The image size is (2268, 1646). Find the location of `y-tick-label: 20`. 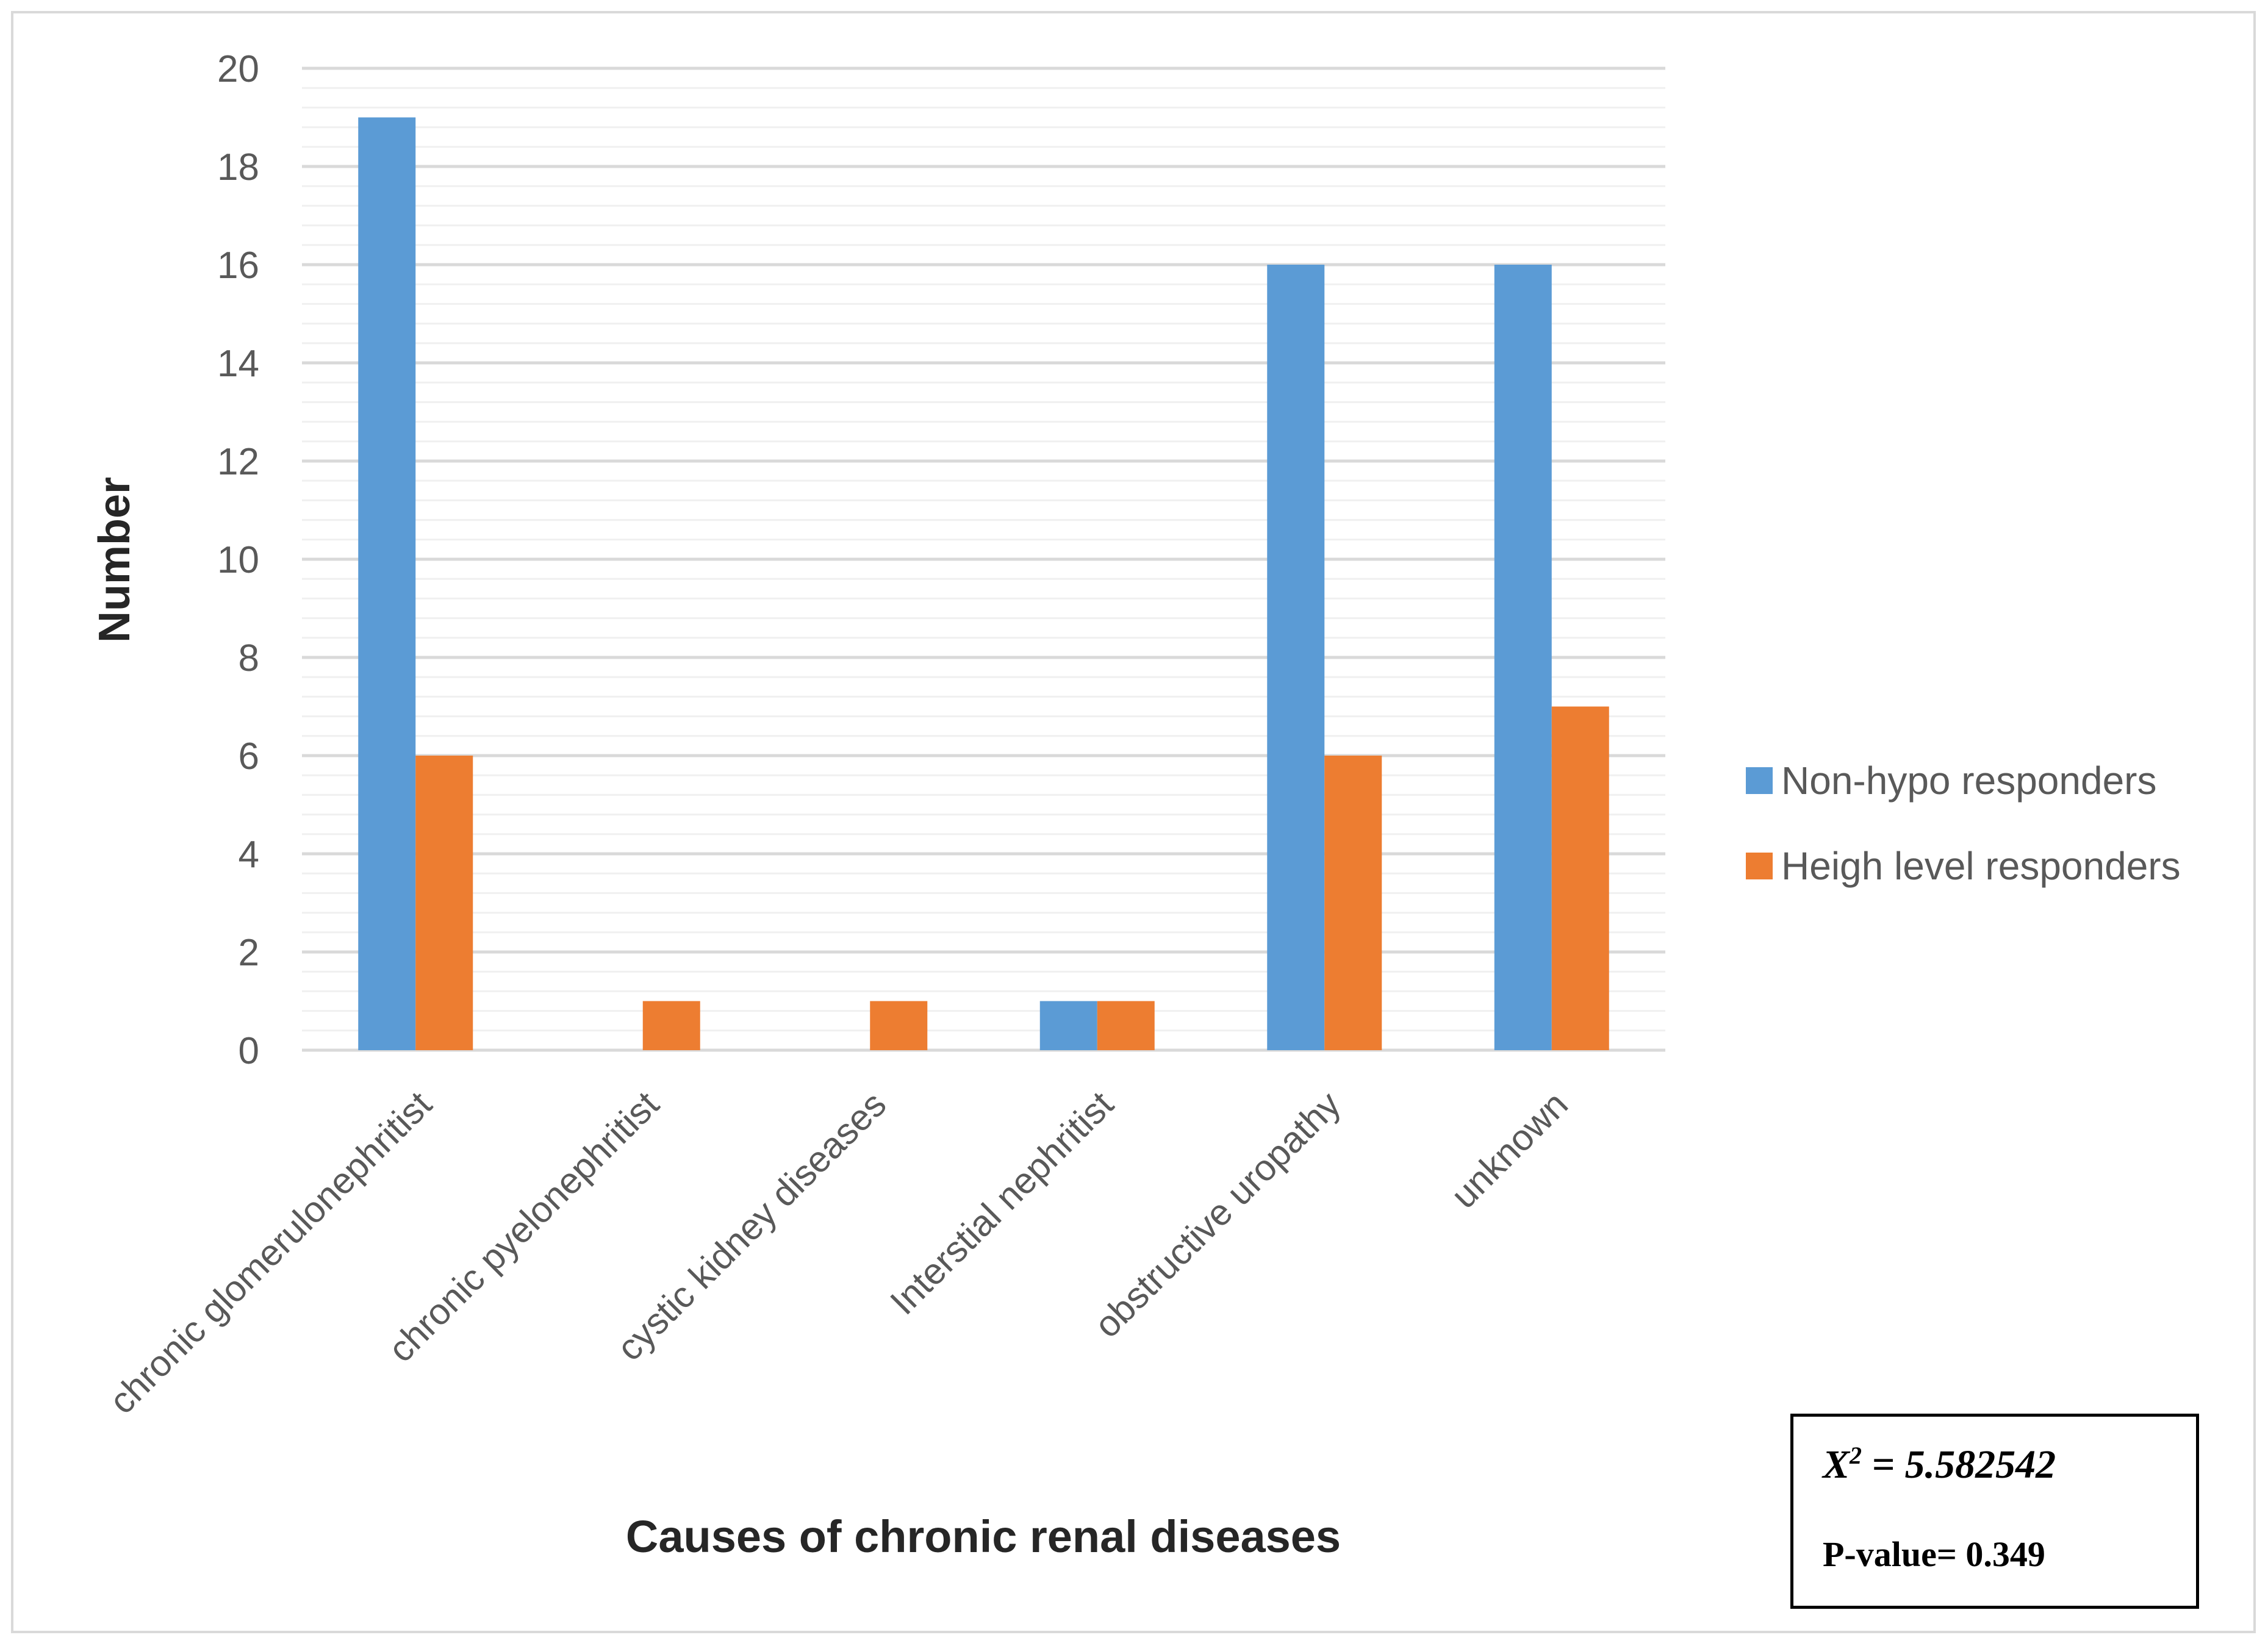

y-tick-label: 20 is located at coordinates (238, 69).